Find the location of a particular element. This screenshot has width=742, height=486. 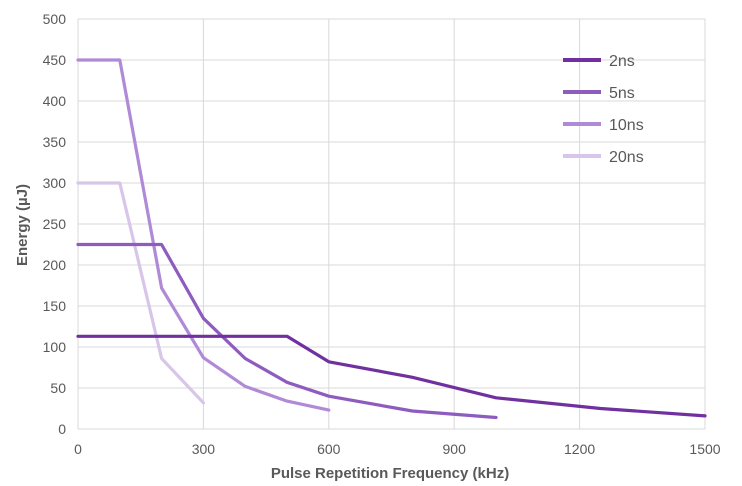

legend-label-5ns: 5ns is located at coordinates (622, 93).